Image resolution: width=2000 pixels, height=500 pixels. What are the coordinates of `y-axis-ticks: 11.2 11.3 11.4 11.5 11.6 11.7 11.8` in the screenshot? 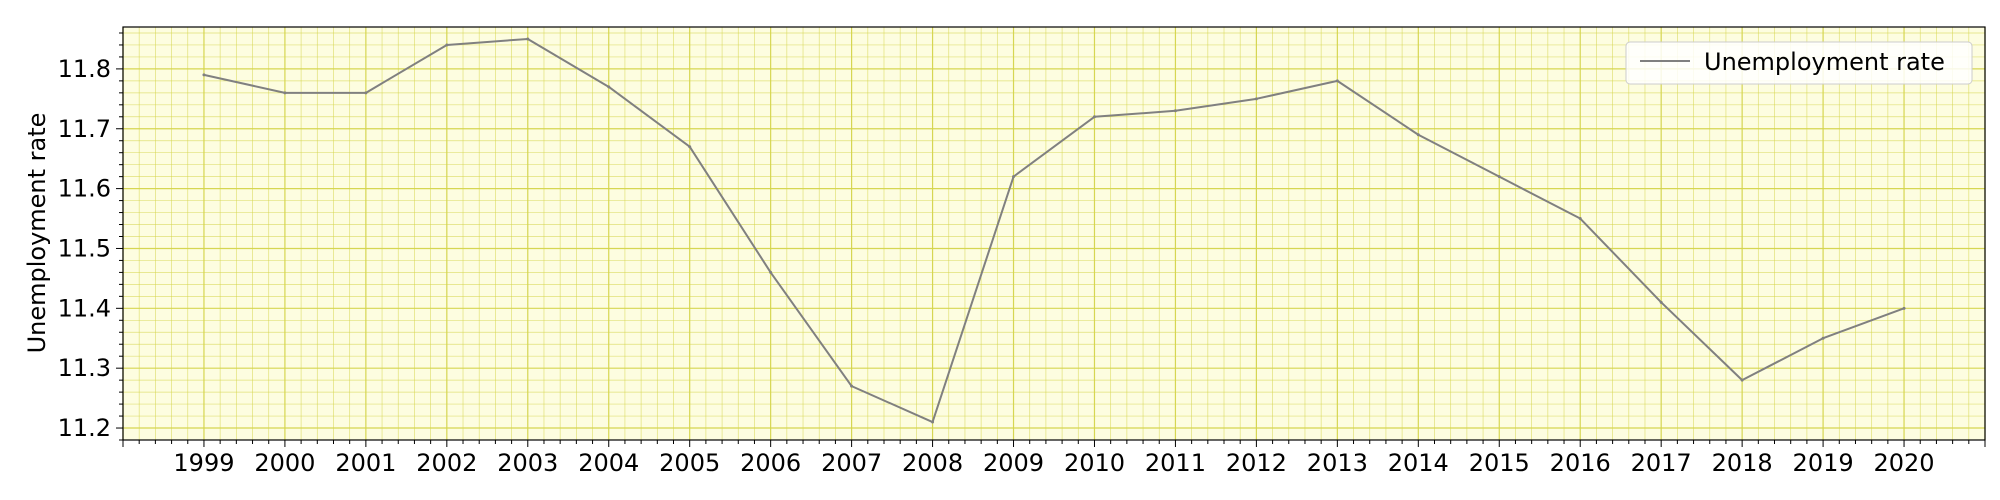 It's located at (90, 237).